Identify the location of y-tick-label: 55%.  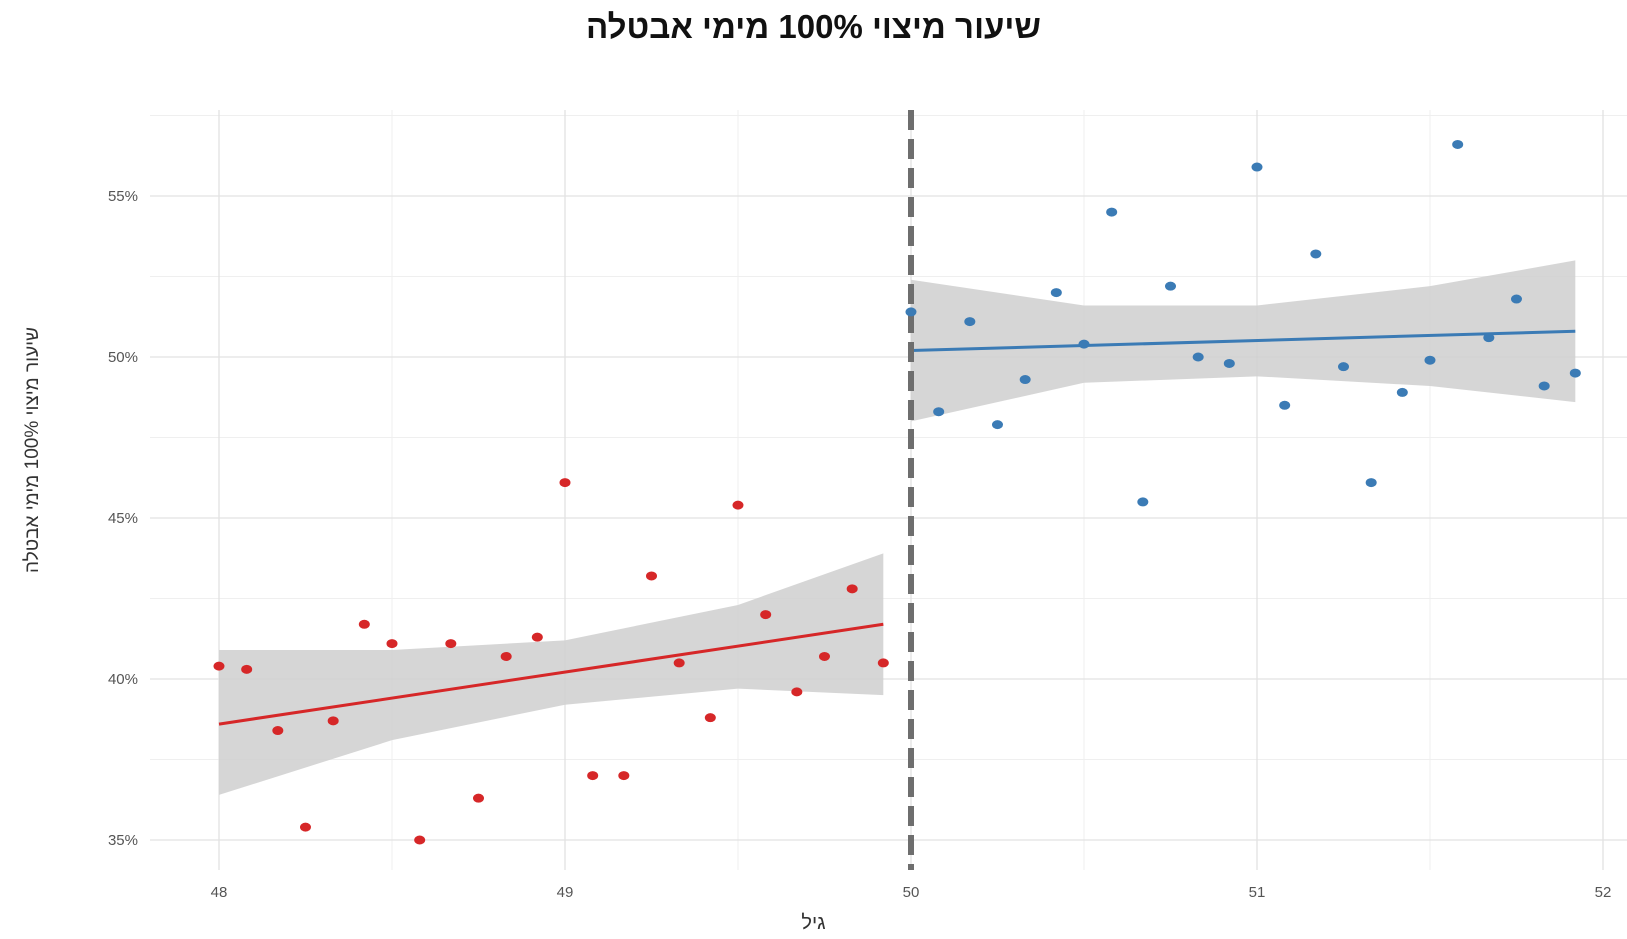
(123, 196).